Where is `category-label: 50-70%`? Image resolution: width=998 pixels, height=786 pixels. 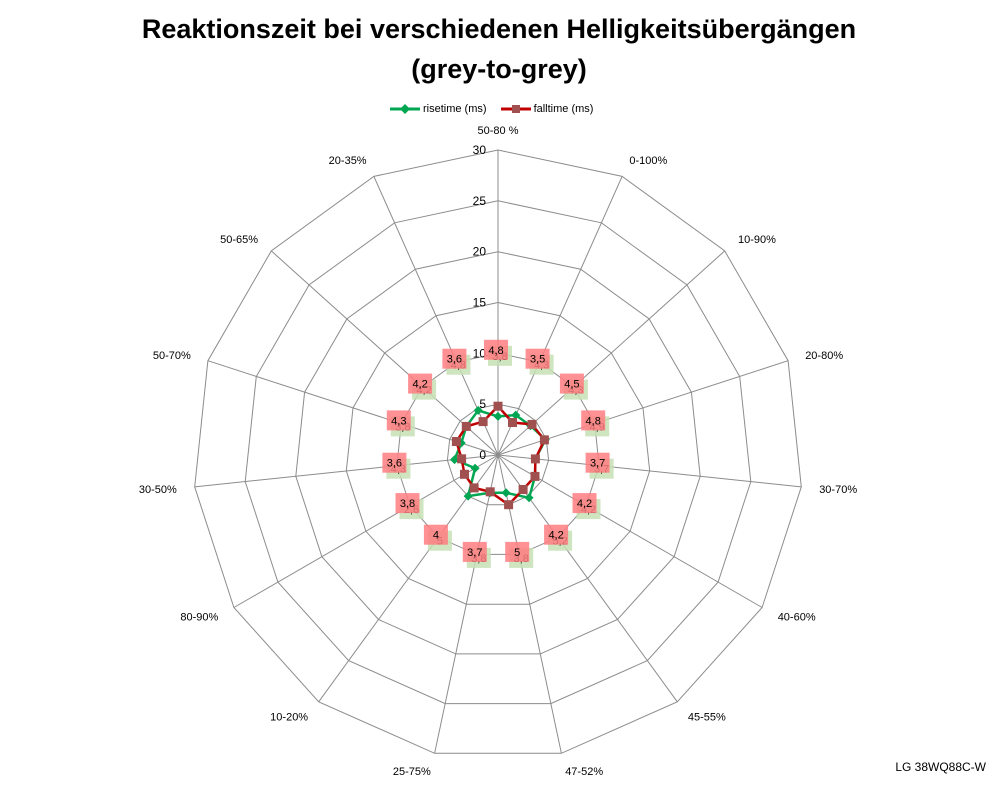
category-label: 50-70% is located at coordinates (172, 356).